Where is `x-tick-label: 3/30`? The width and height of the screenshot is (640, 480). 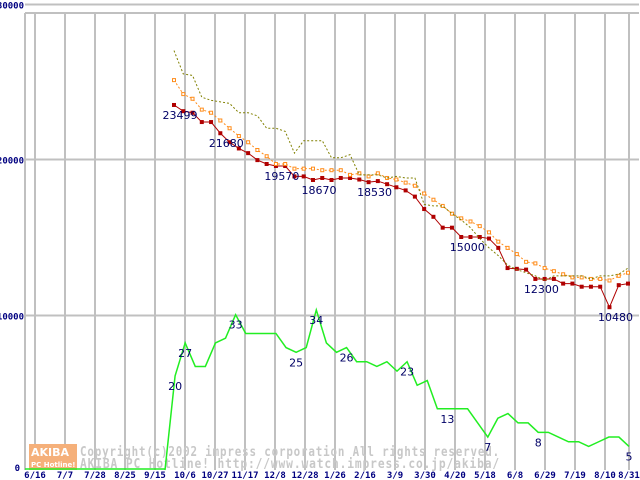
x-tick-label: 3/30 is located at coordinates (425, 475).